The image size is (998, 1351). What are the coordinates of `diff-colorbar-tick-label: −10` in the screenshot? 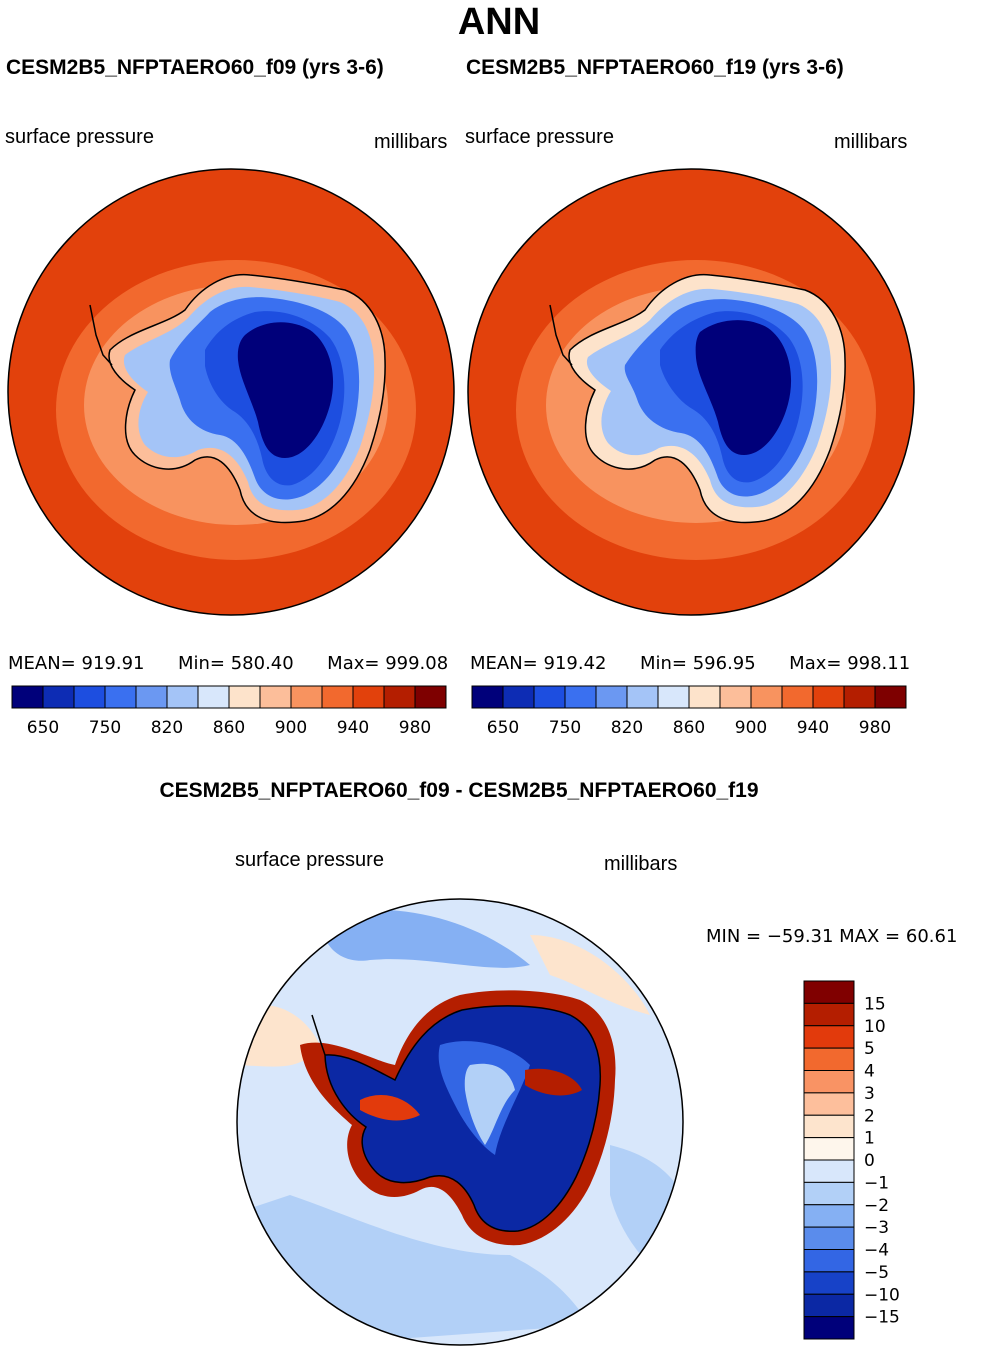 It's located at (882, 1295).